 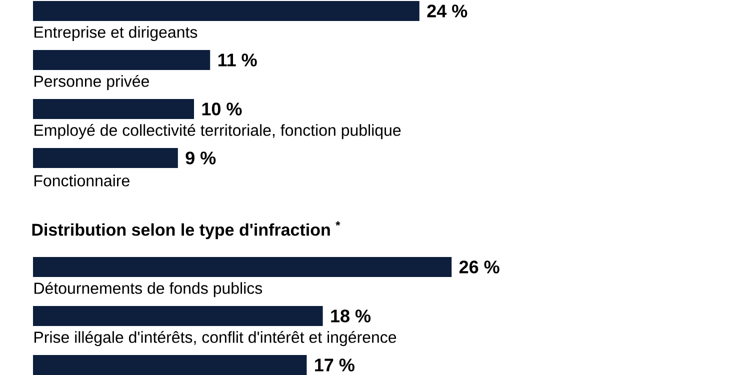 I want to click on data-label: 18 %, so click(x=351, y=316).